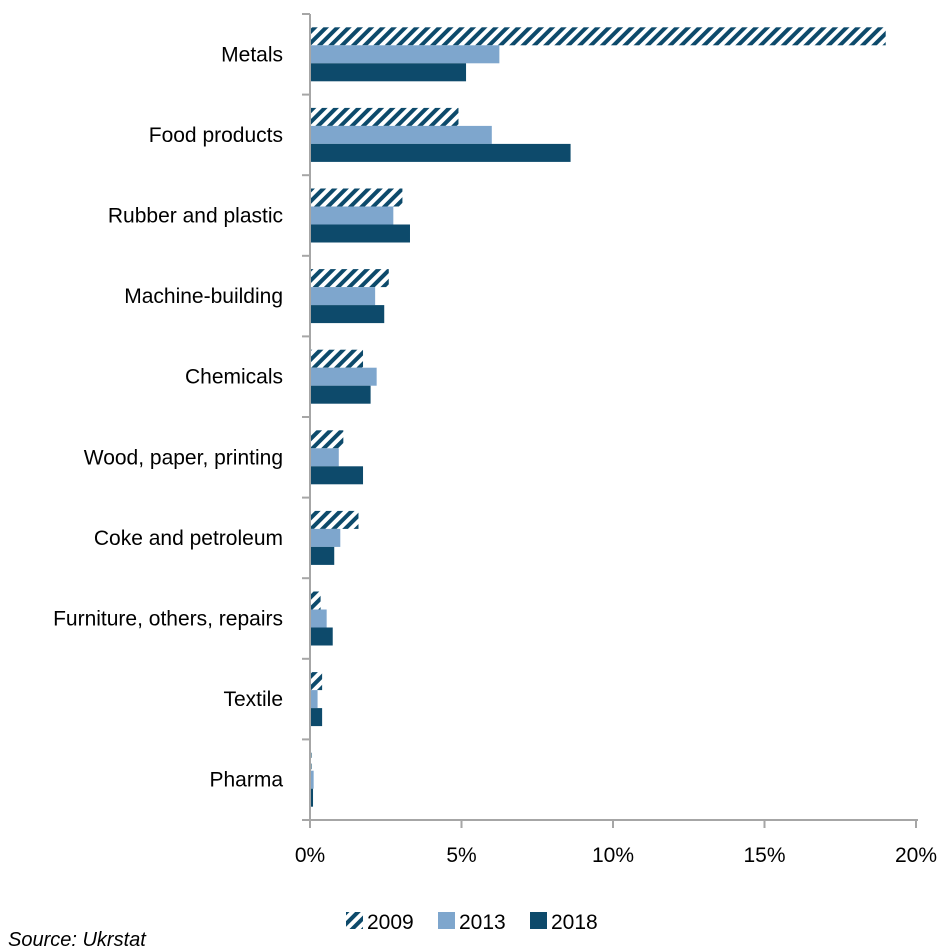 The width and height of the screenshot is (942, 952). Describe the element at coordinates (253, 699) in the screenshot. I see `category-label: Textile` at that location.